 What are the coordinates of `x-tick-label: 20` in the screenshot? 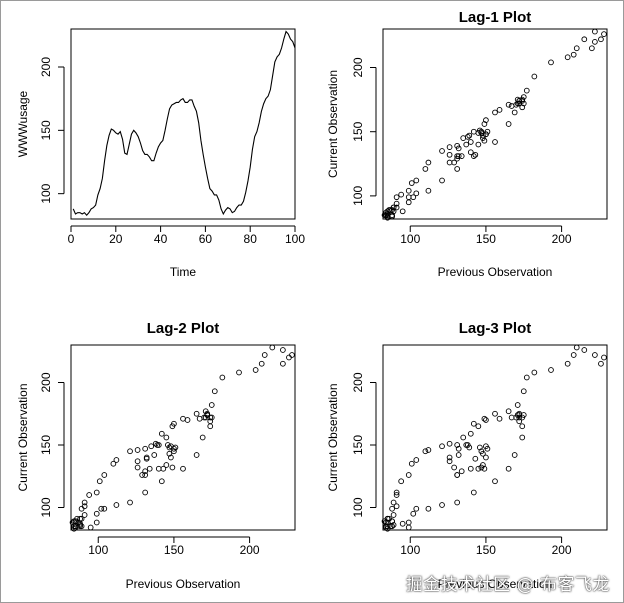 It's located at (116, 239).